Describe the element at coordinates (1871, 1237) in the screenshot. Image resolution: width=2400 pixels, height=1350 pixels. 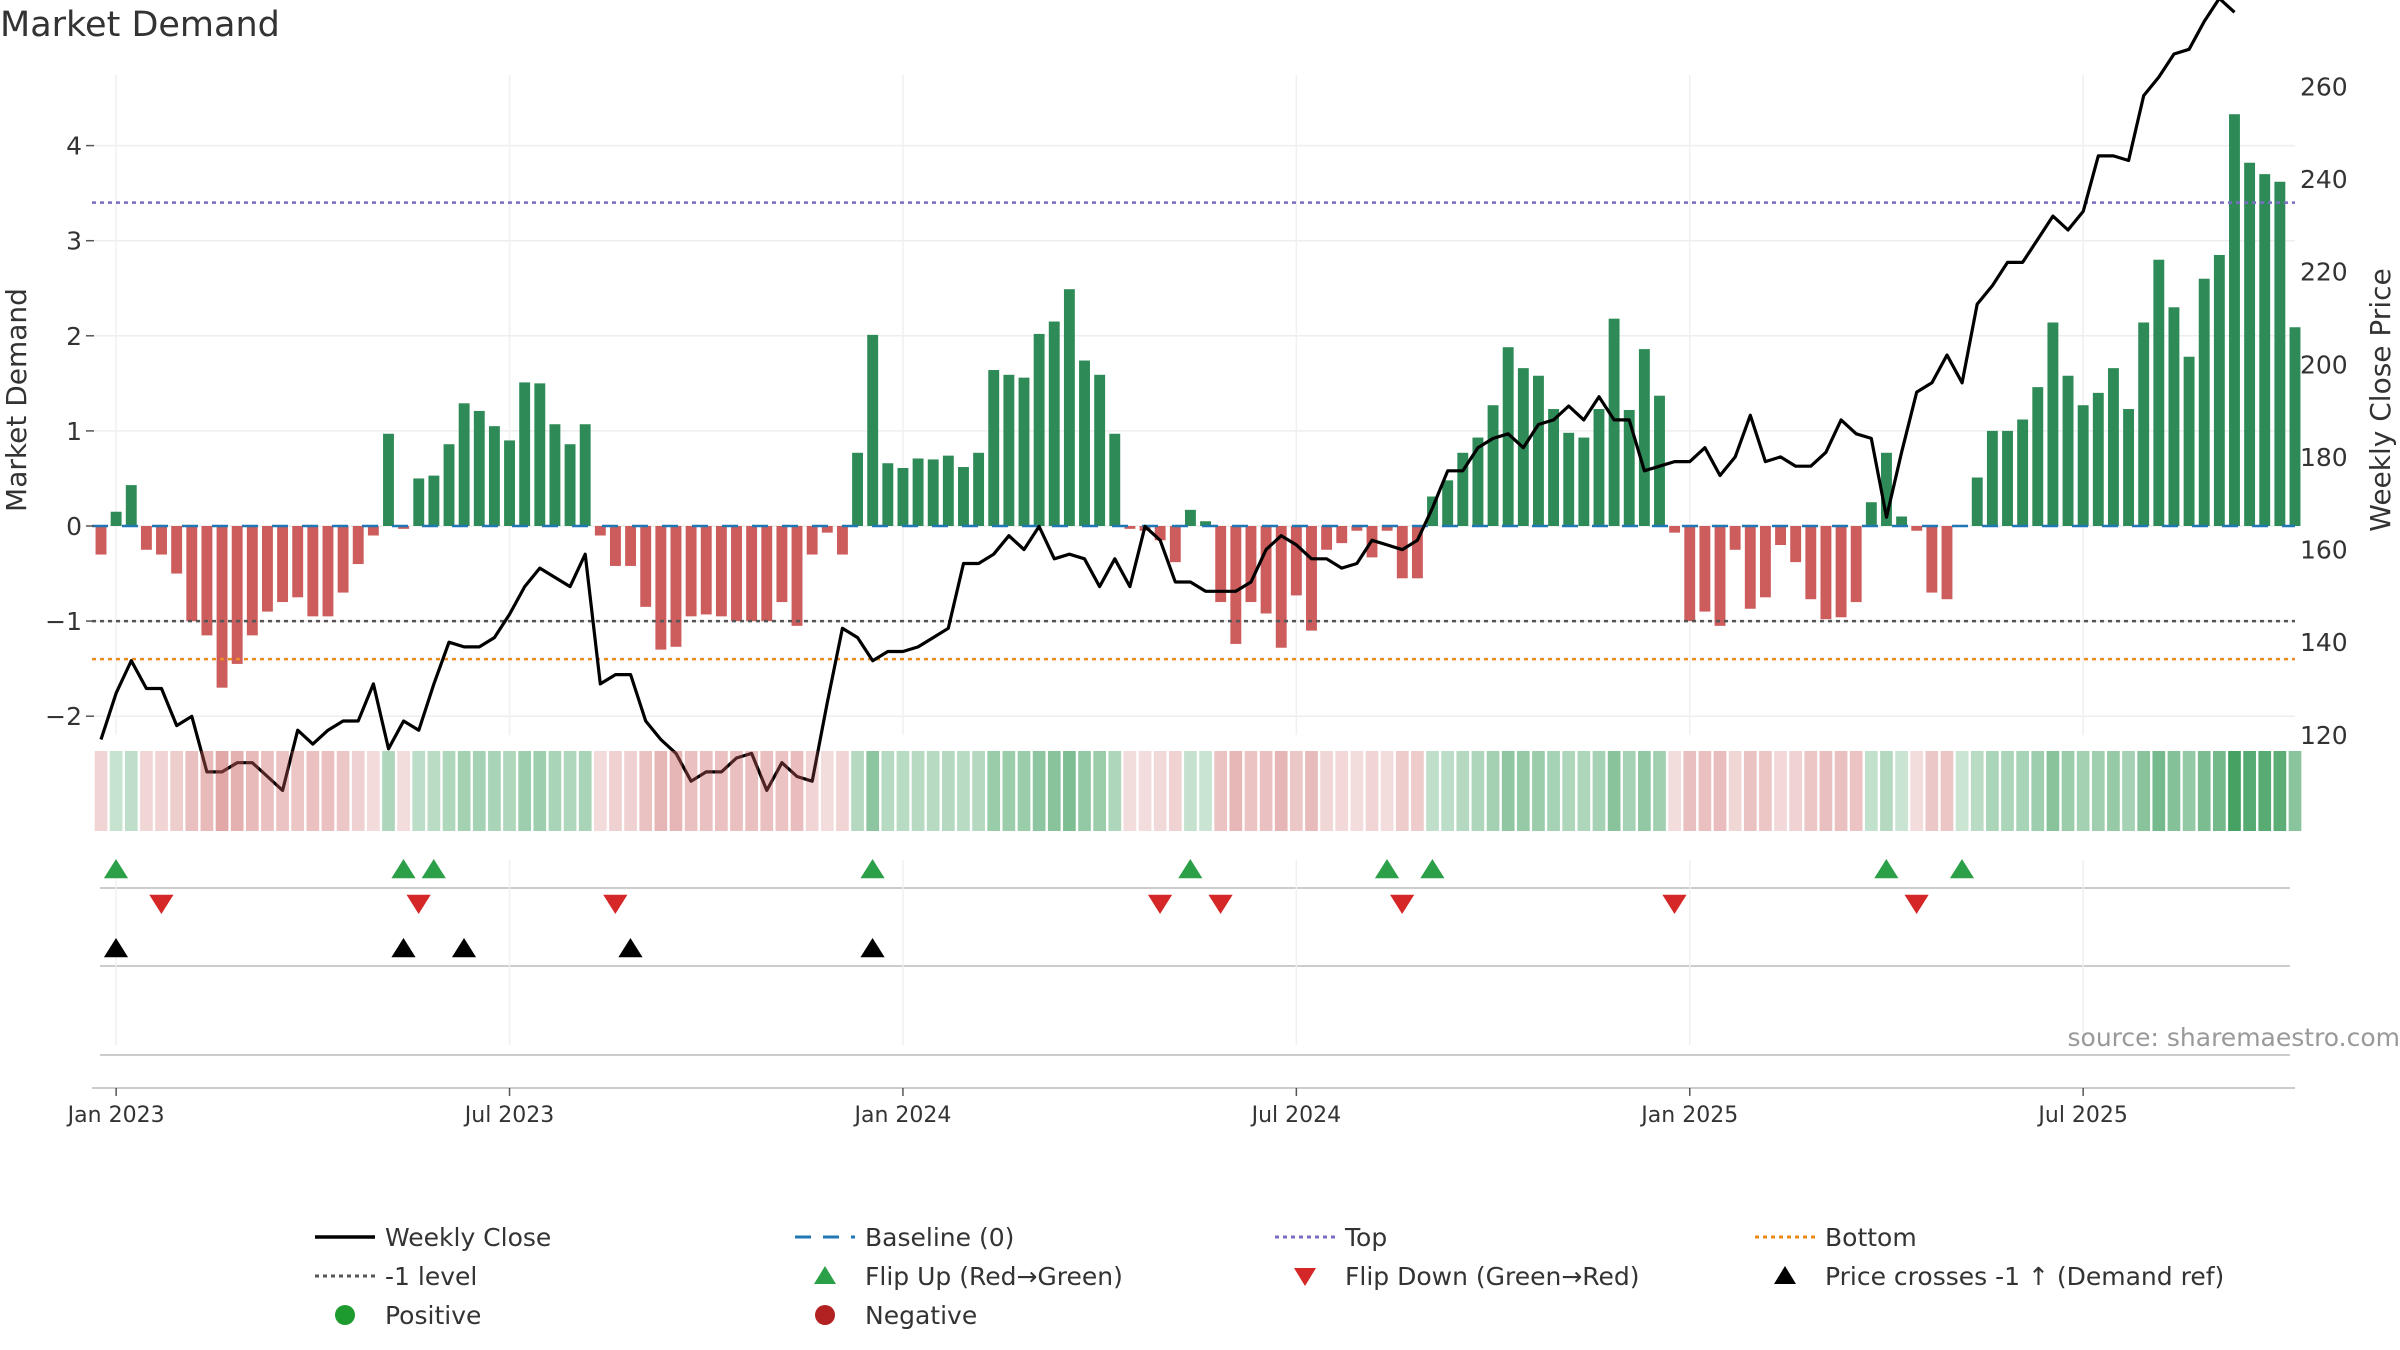
I see `legend-label: Bottom` at that location.